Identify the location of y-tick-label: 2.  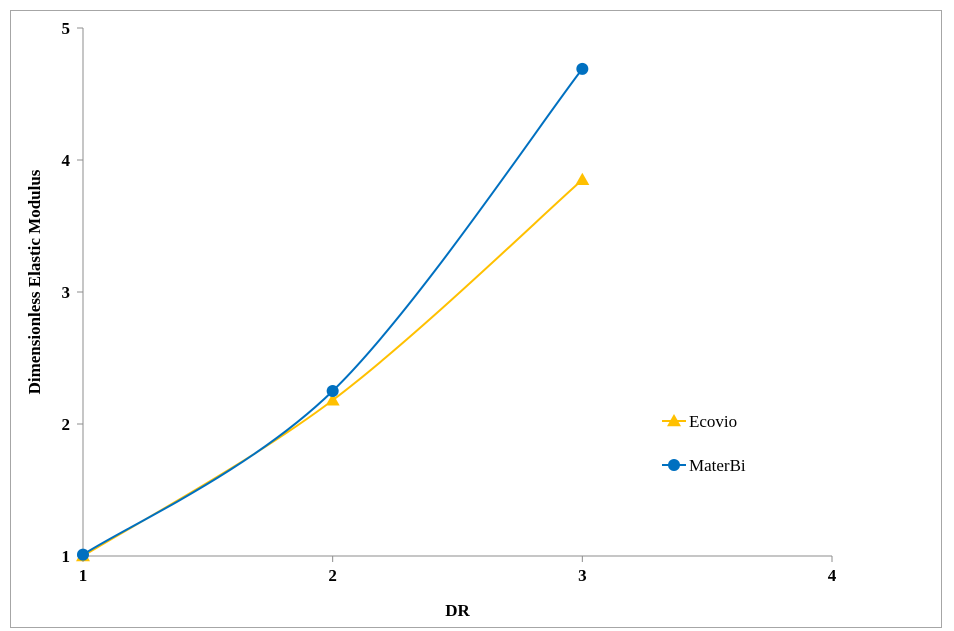
(66, 424).